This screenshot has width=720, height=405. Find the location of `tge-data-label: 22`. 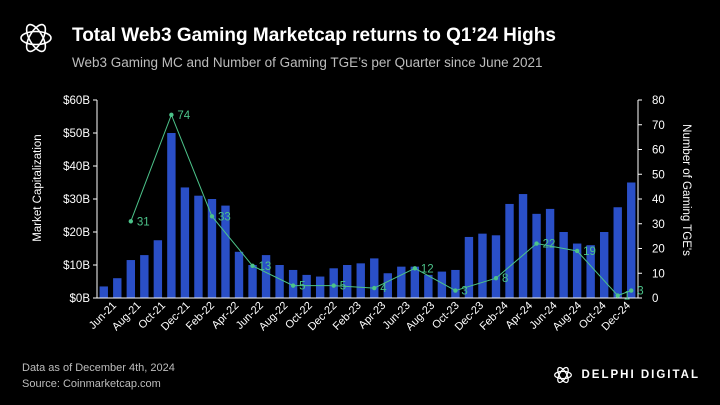

tge-data-label: 22 is located at coordinates (549, 245).